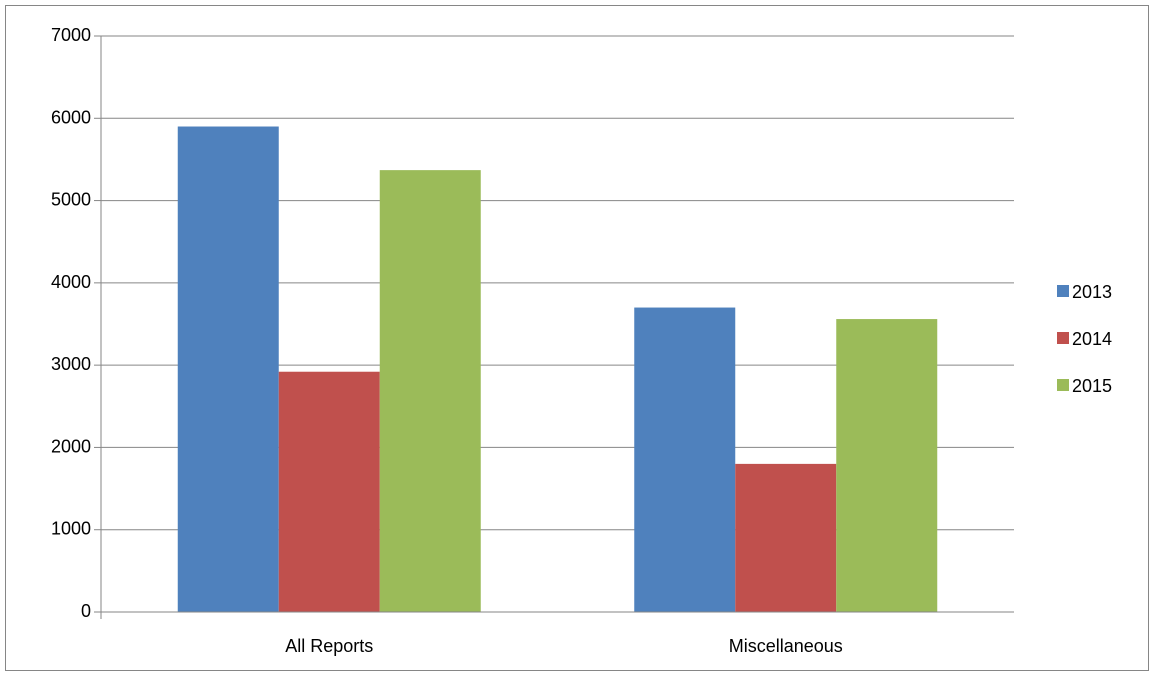 The height and width of the screenshot is (675, 1154). What do you see at coordinates (1063, 291) in the screenshot?
I see `legend-swatch-2013` at bounding box center [1063, 291].